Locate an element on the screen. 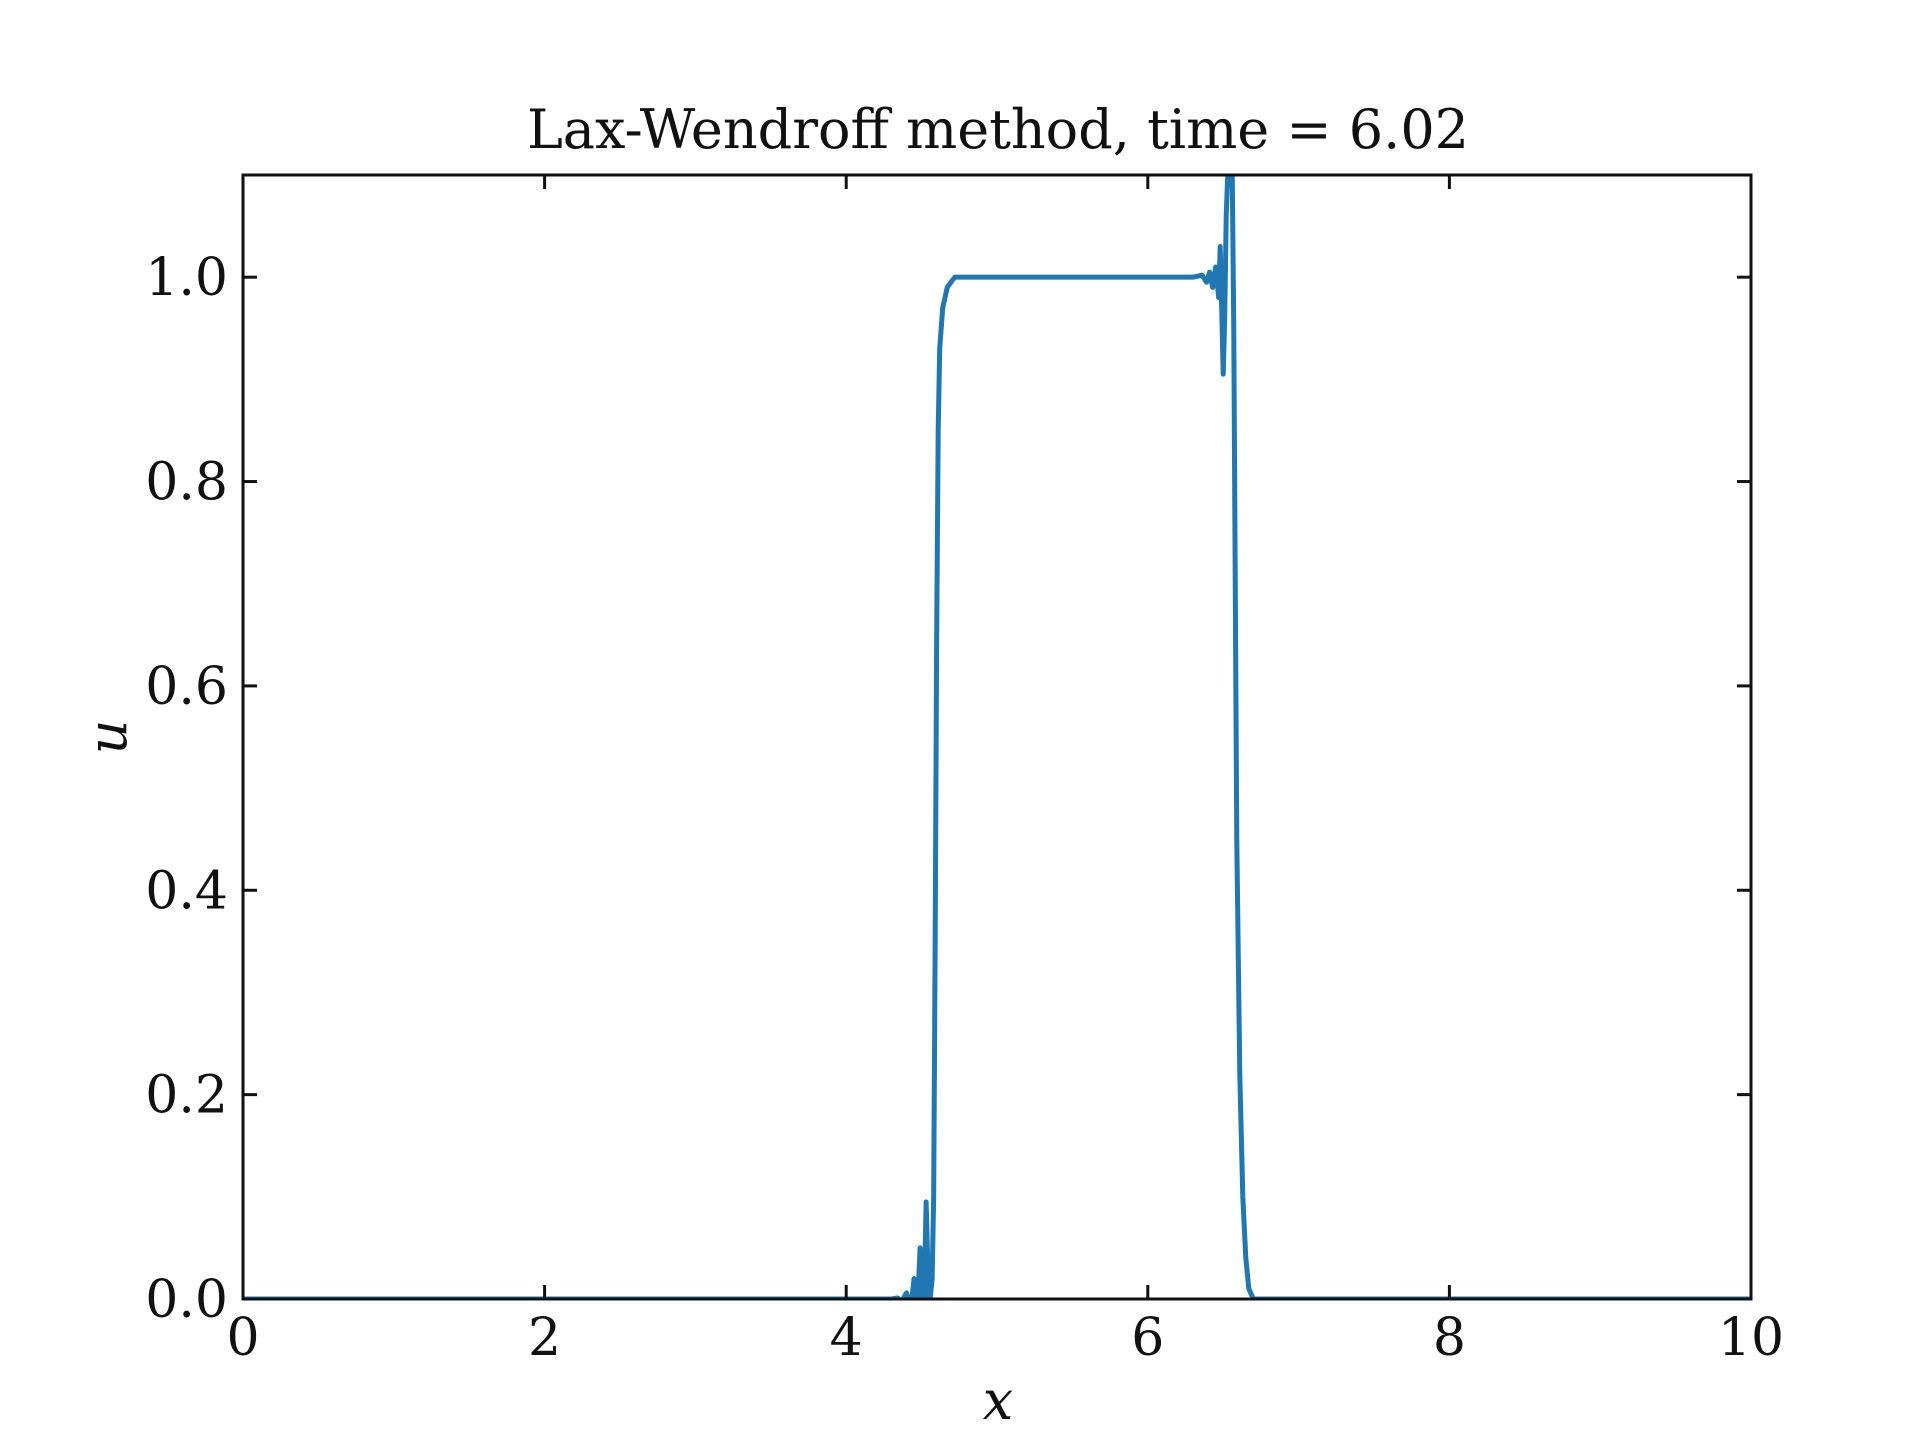 Image resolution: width=1920 pixels, height=1440 pixels. y-tick-label: 0.6 is located at coordinates (186, 687).